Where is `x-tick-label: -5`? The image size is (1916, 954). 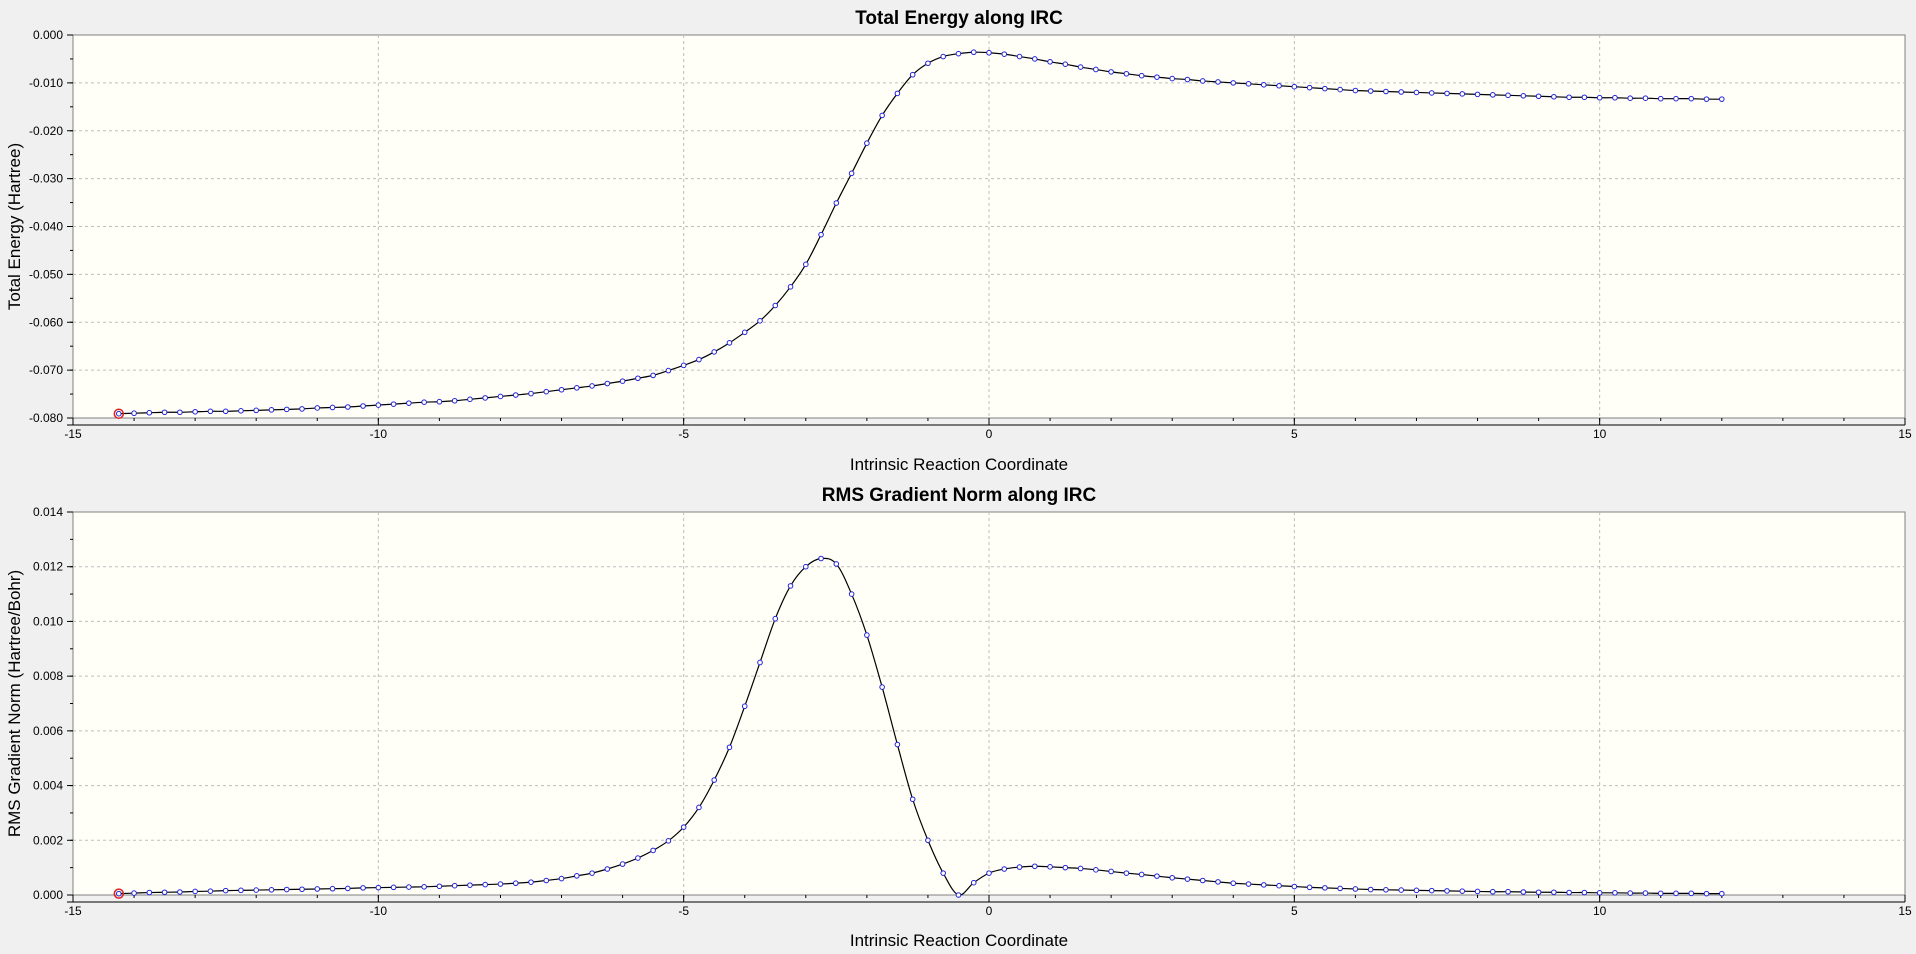 x-tick-label: -5 is located at coordinates (683, 911).